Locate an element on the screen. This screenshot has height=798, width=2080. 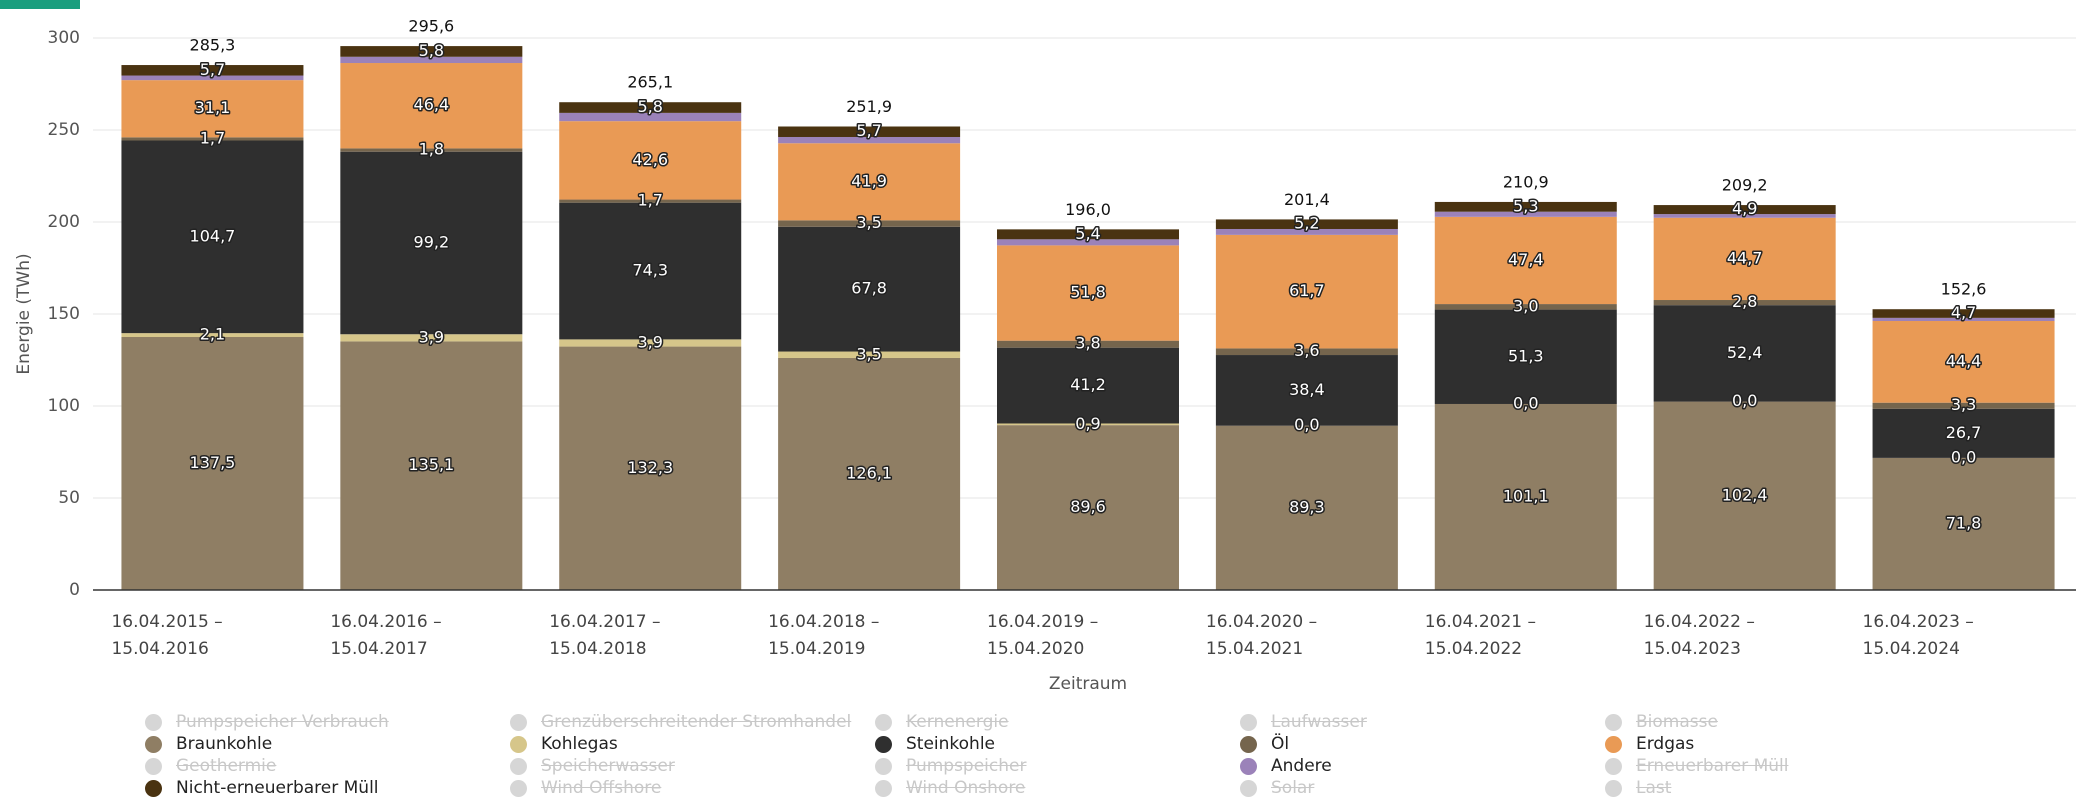
legend-item: Kernenergie is located at coordinates (942, 722).